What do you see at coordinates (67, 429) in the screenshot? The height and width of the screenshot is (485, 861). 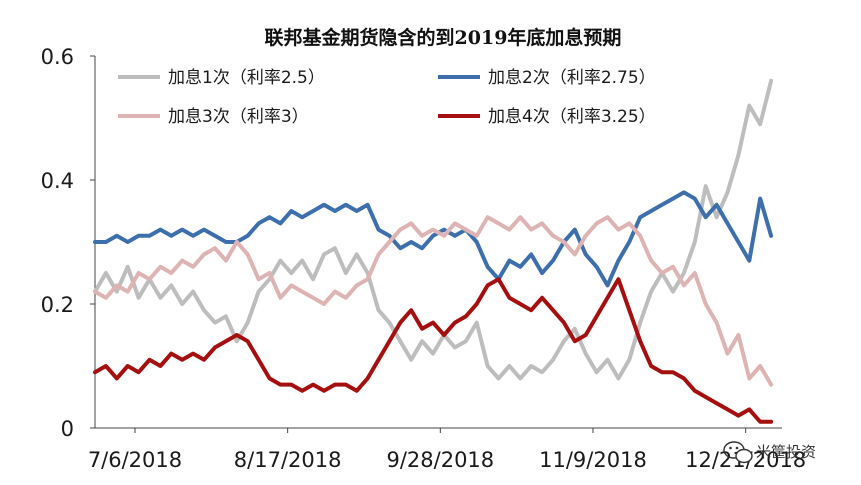 I see `y-tick-label: 0` at bounding box center [67, 429].